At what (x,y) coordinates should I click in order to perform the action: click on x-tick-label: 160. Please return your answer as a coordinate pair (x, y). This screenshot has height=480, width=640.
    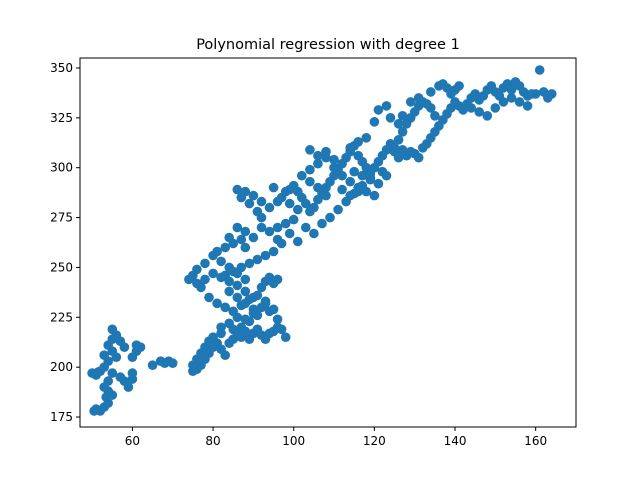
    Looking at the image, I should click on (535, 441).